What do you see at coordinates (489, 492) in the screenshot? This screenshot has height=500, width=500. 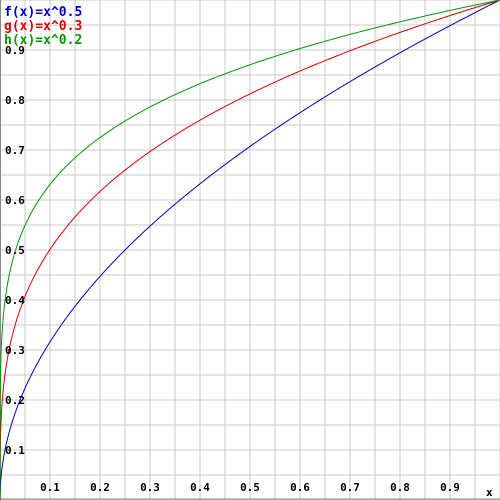 I see `x-axis-label: x` at bounding box center [489, 492].